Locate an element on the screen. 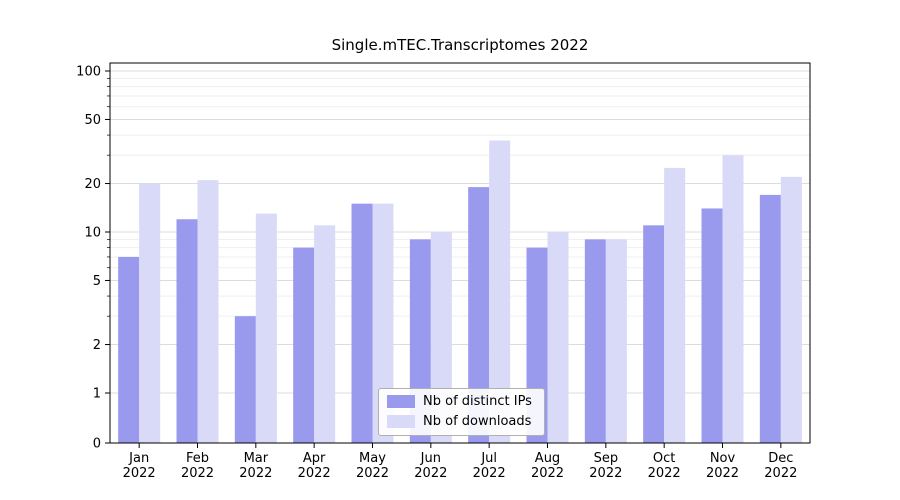 This screenshot has width=900, height=500. x-tick-label: Jan 2022 is located at coordinates (139, 466).